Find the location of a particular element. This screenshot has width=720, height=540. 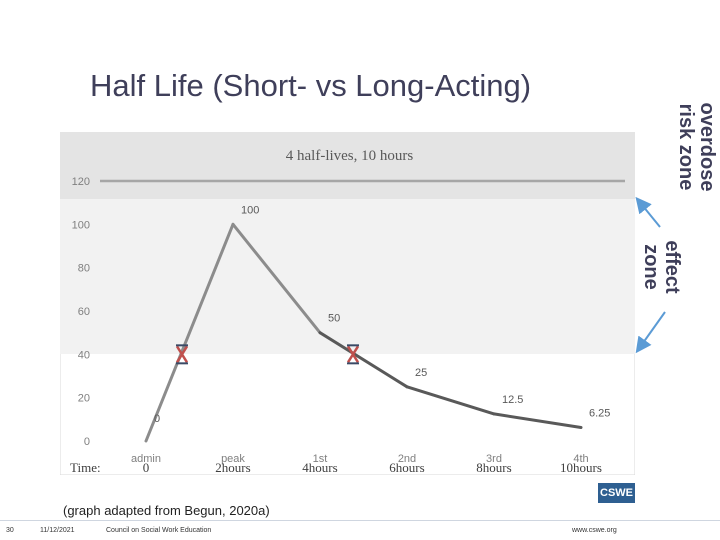

effect-label-line1: effect is located at coordinates (672, 267).